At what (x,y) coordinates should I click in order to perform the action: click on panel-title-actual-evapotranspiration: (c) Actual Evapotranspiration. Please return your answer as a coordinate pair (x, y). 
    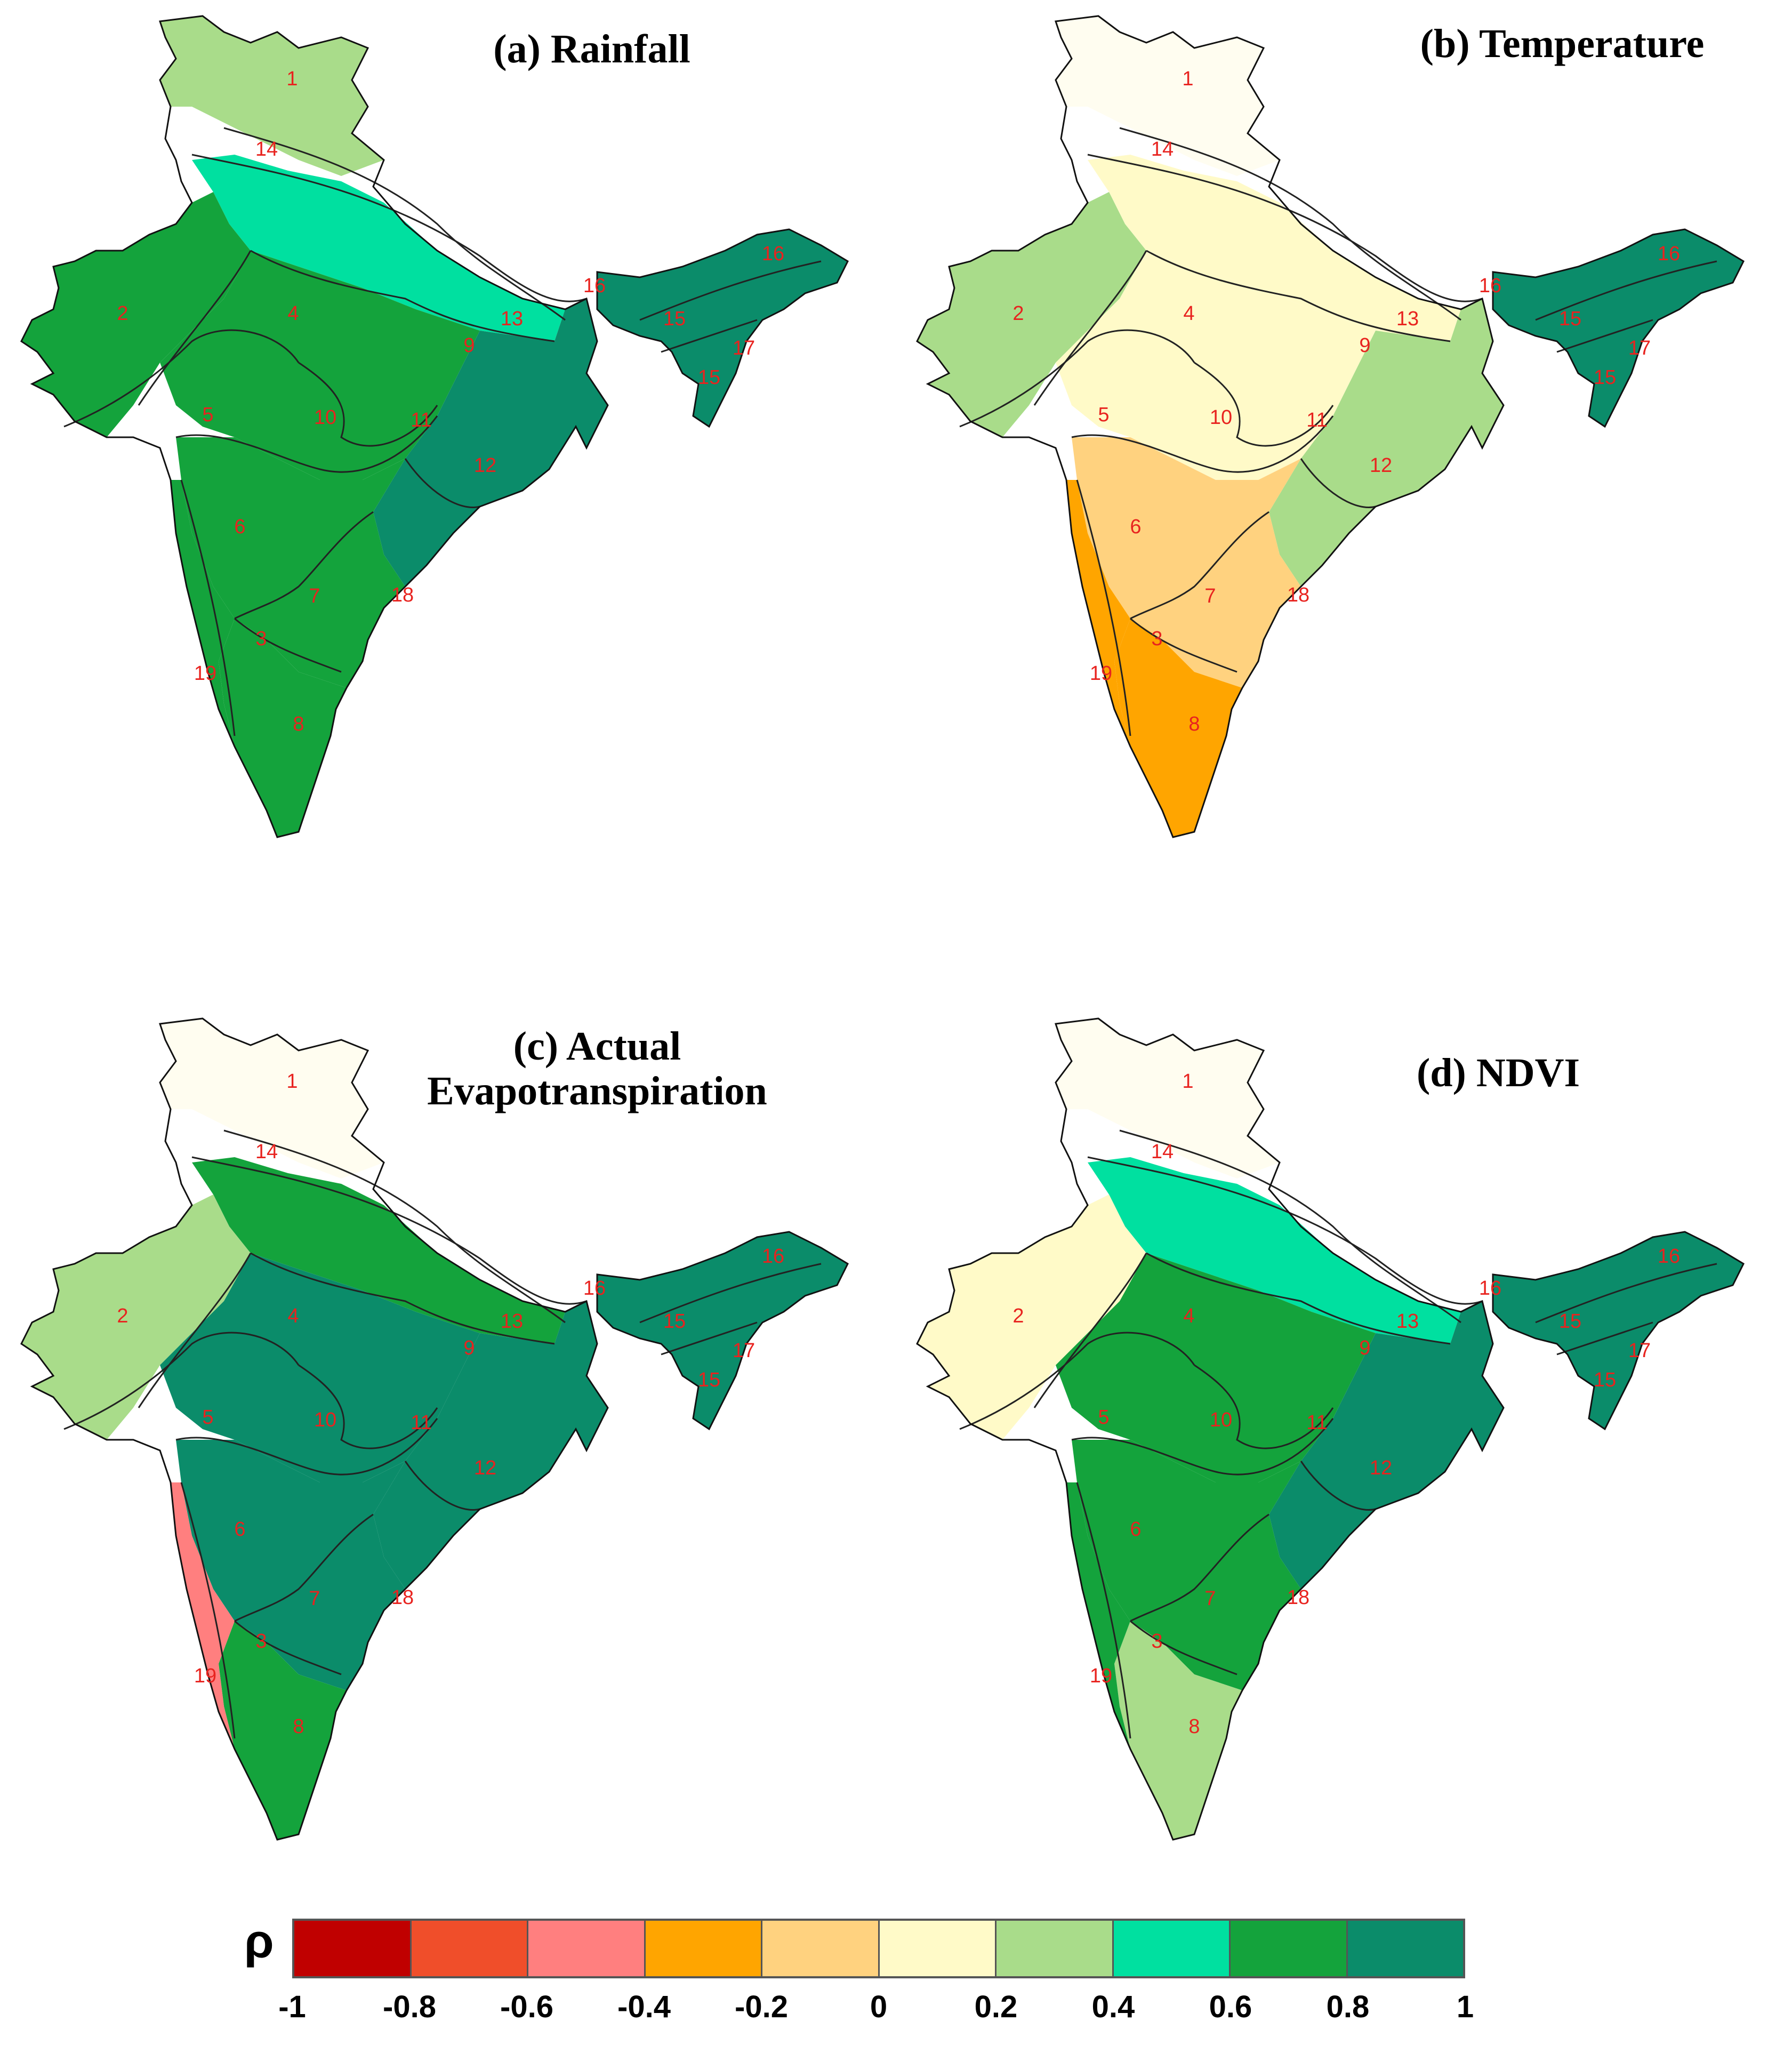
    Looking at the image, I should click on (597, 1068).